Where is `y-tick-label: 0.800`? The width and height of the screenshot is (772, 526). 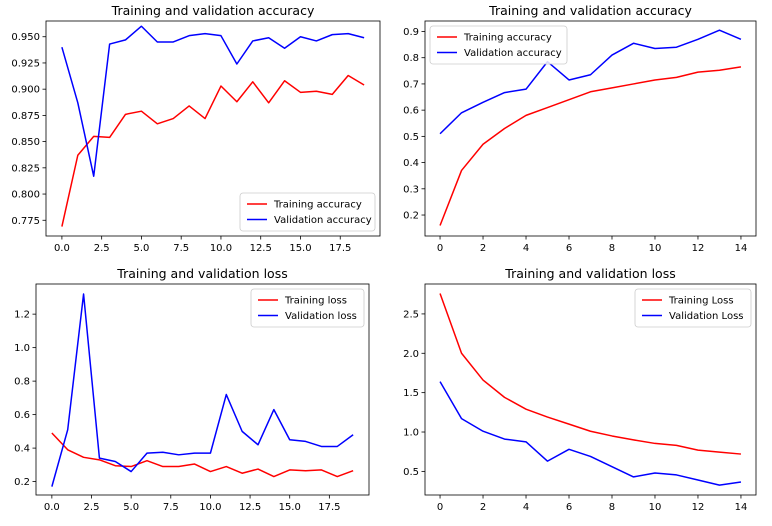 y-tick-label: 0.800 is located at coordinates (25, 195).